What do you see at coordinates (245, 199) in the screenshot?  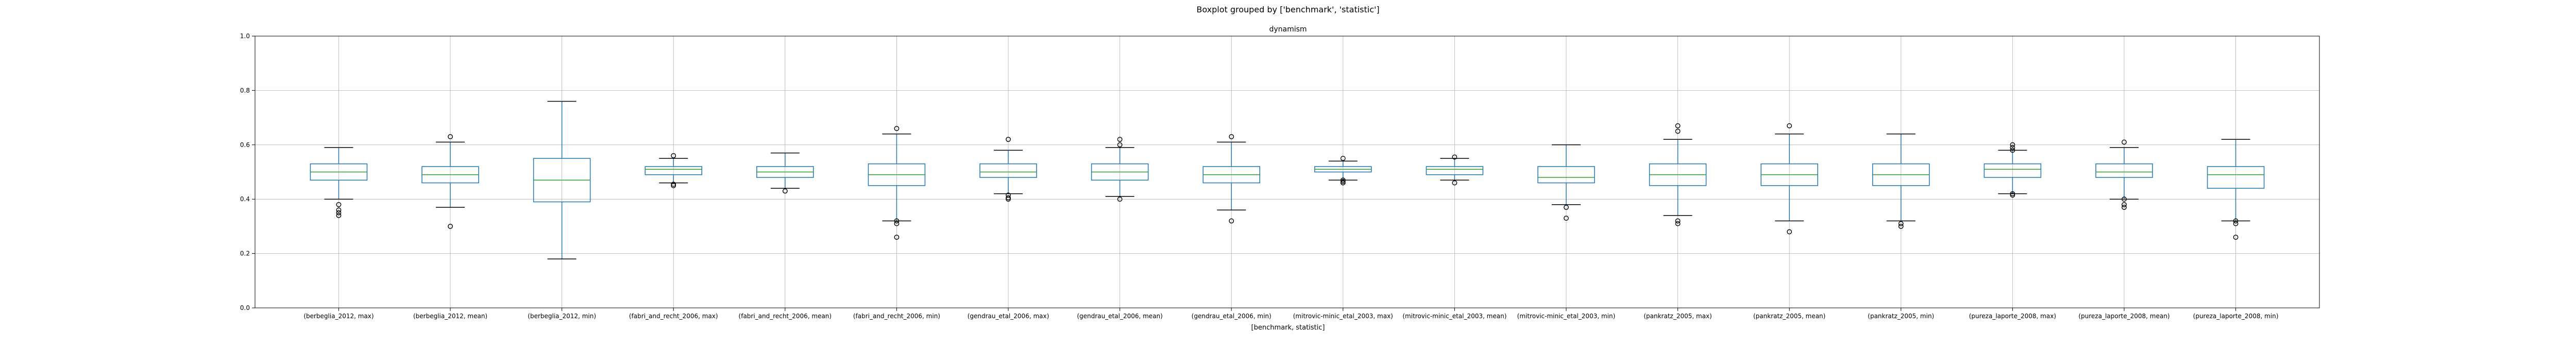 I see `y-tick-label: 0.4` at bounding box center [245, 199].